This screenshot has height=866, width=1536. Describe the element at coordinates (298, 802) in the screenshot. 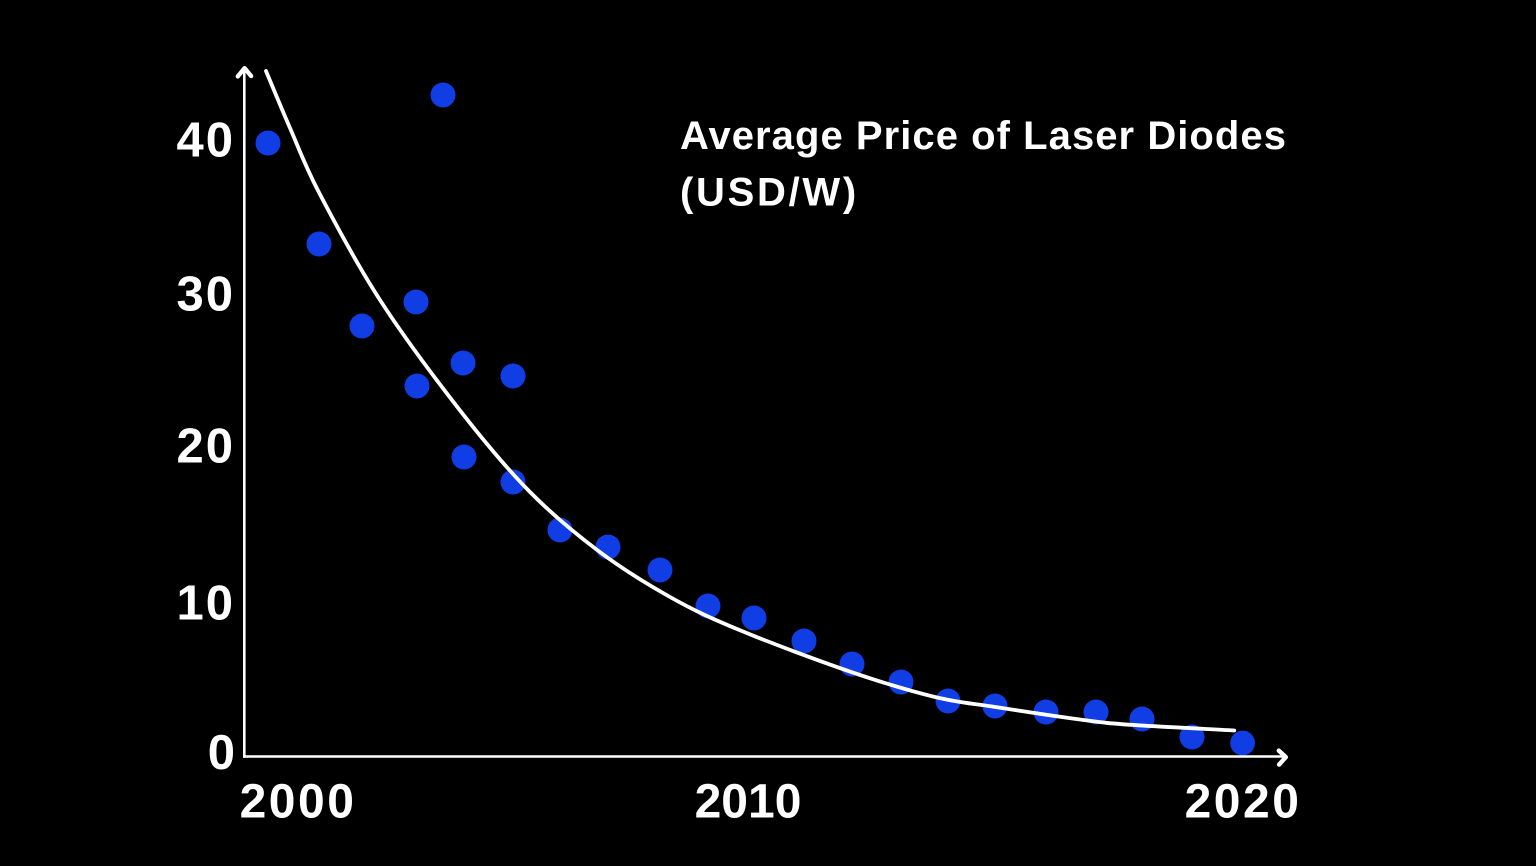

I see `svg-text: 2000` at that location.